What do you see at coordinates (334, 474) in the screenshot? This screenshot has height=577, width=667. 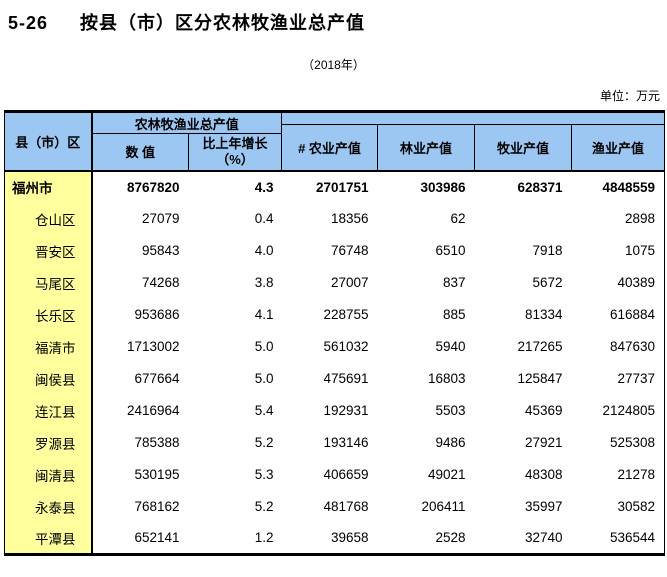 I see `table-row: 闽清县 530195 5.3 406659 49021 48308 21278` at bounding box center [334, 474].